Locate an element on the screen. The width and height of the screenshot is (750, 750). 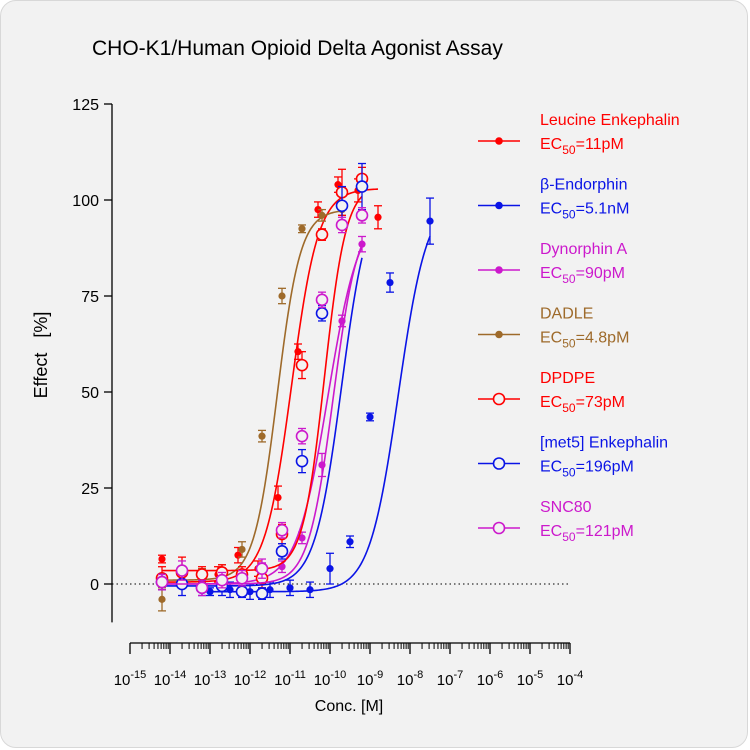
y-tick-label: 0 is located at coordinates (94, 585).